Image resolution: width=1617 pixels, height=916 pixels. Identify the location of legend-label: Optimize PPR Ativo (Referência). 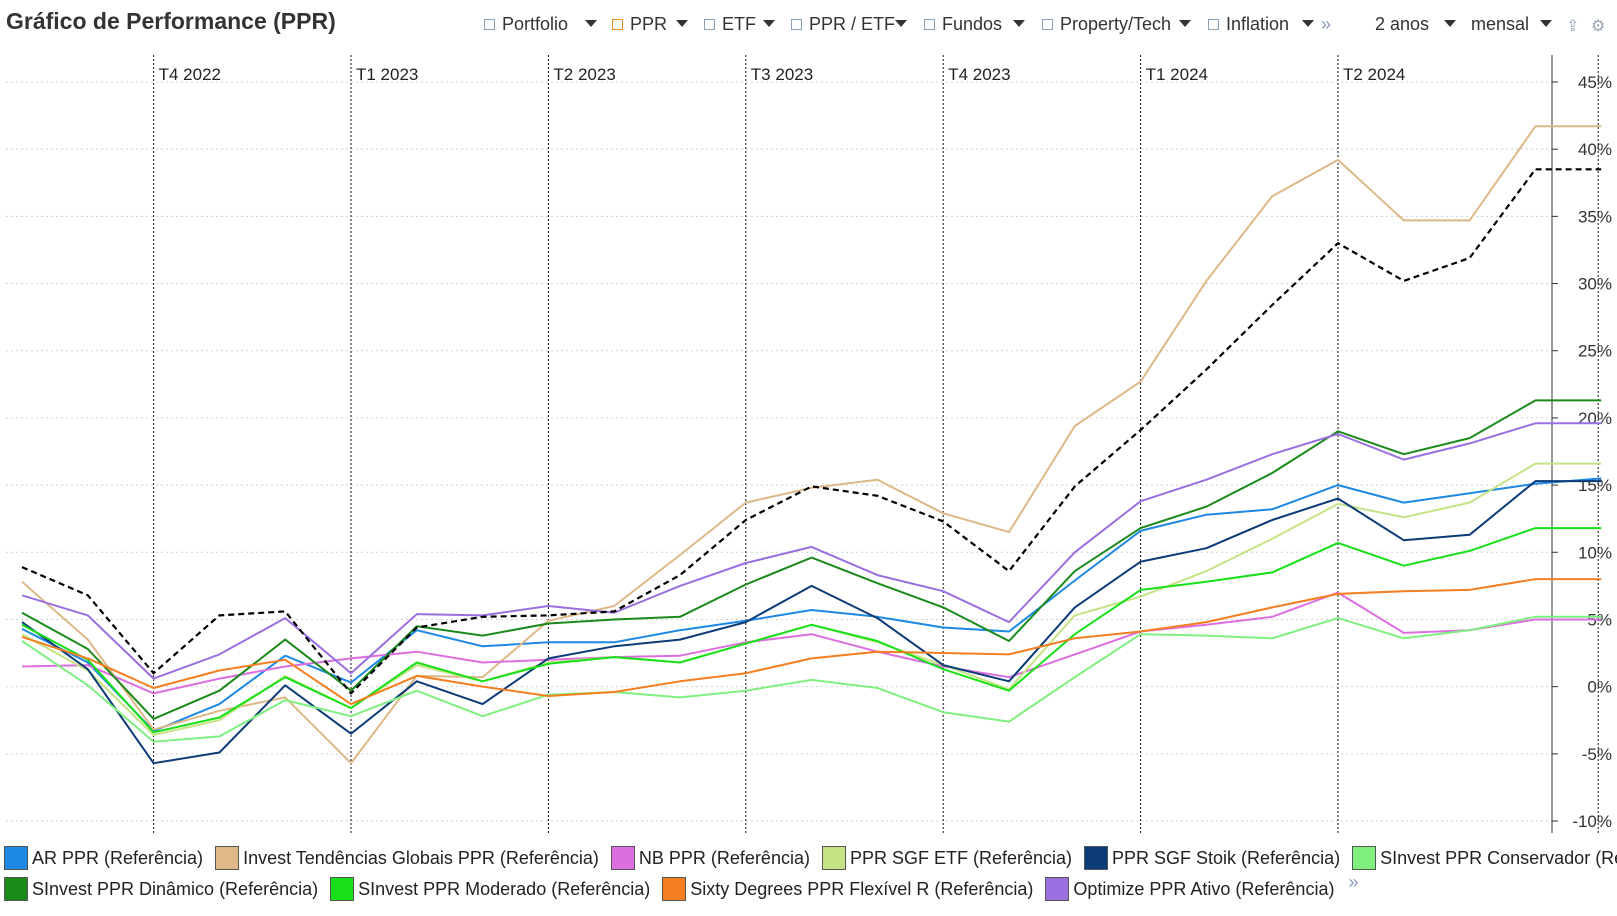
(1204, 888).